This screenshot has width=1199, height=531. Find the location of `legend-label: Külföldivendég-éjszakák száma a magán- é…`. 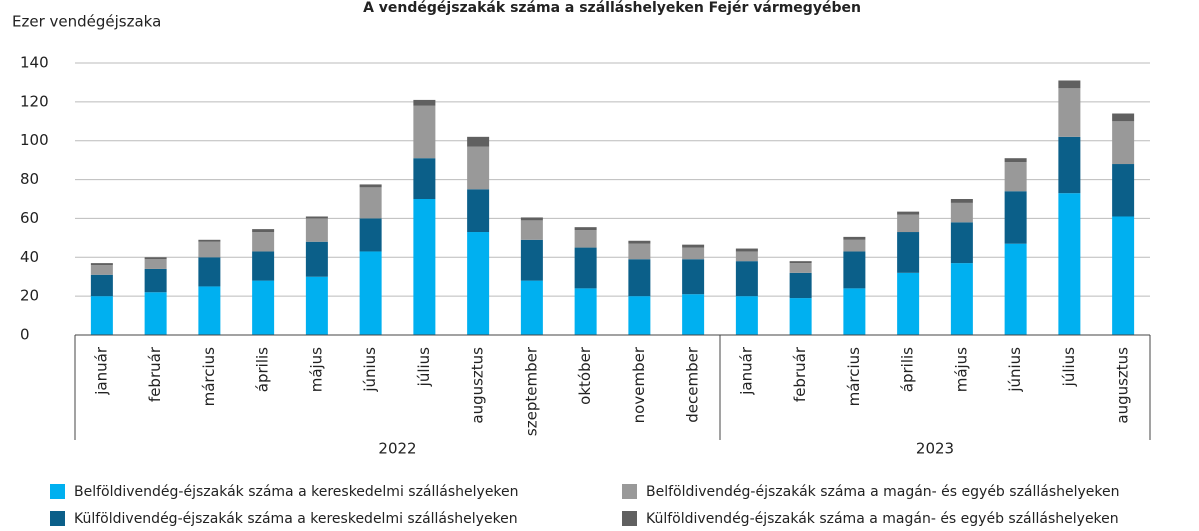

legend-label: Külföldivendég-éjszakák száma a magán- é… is located at coordinates (882, 519).